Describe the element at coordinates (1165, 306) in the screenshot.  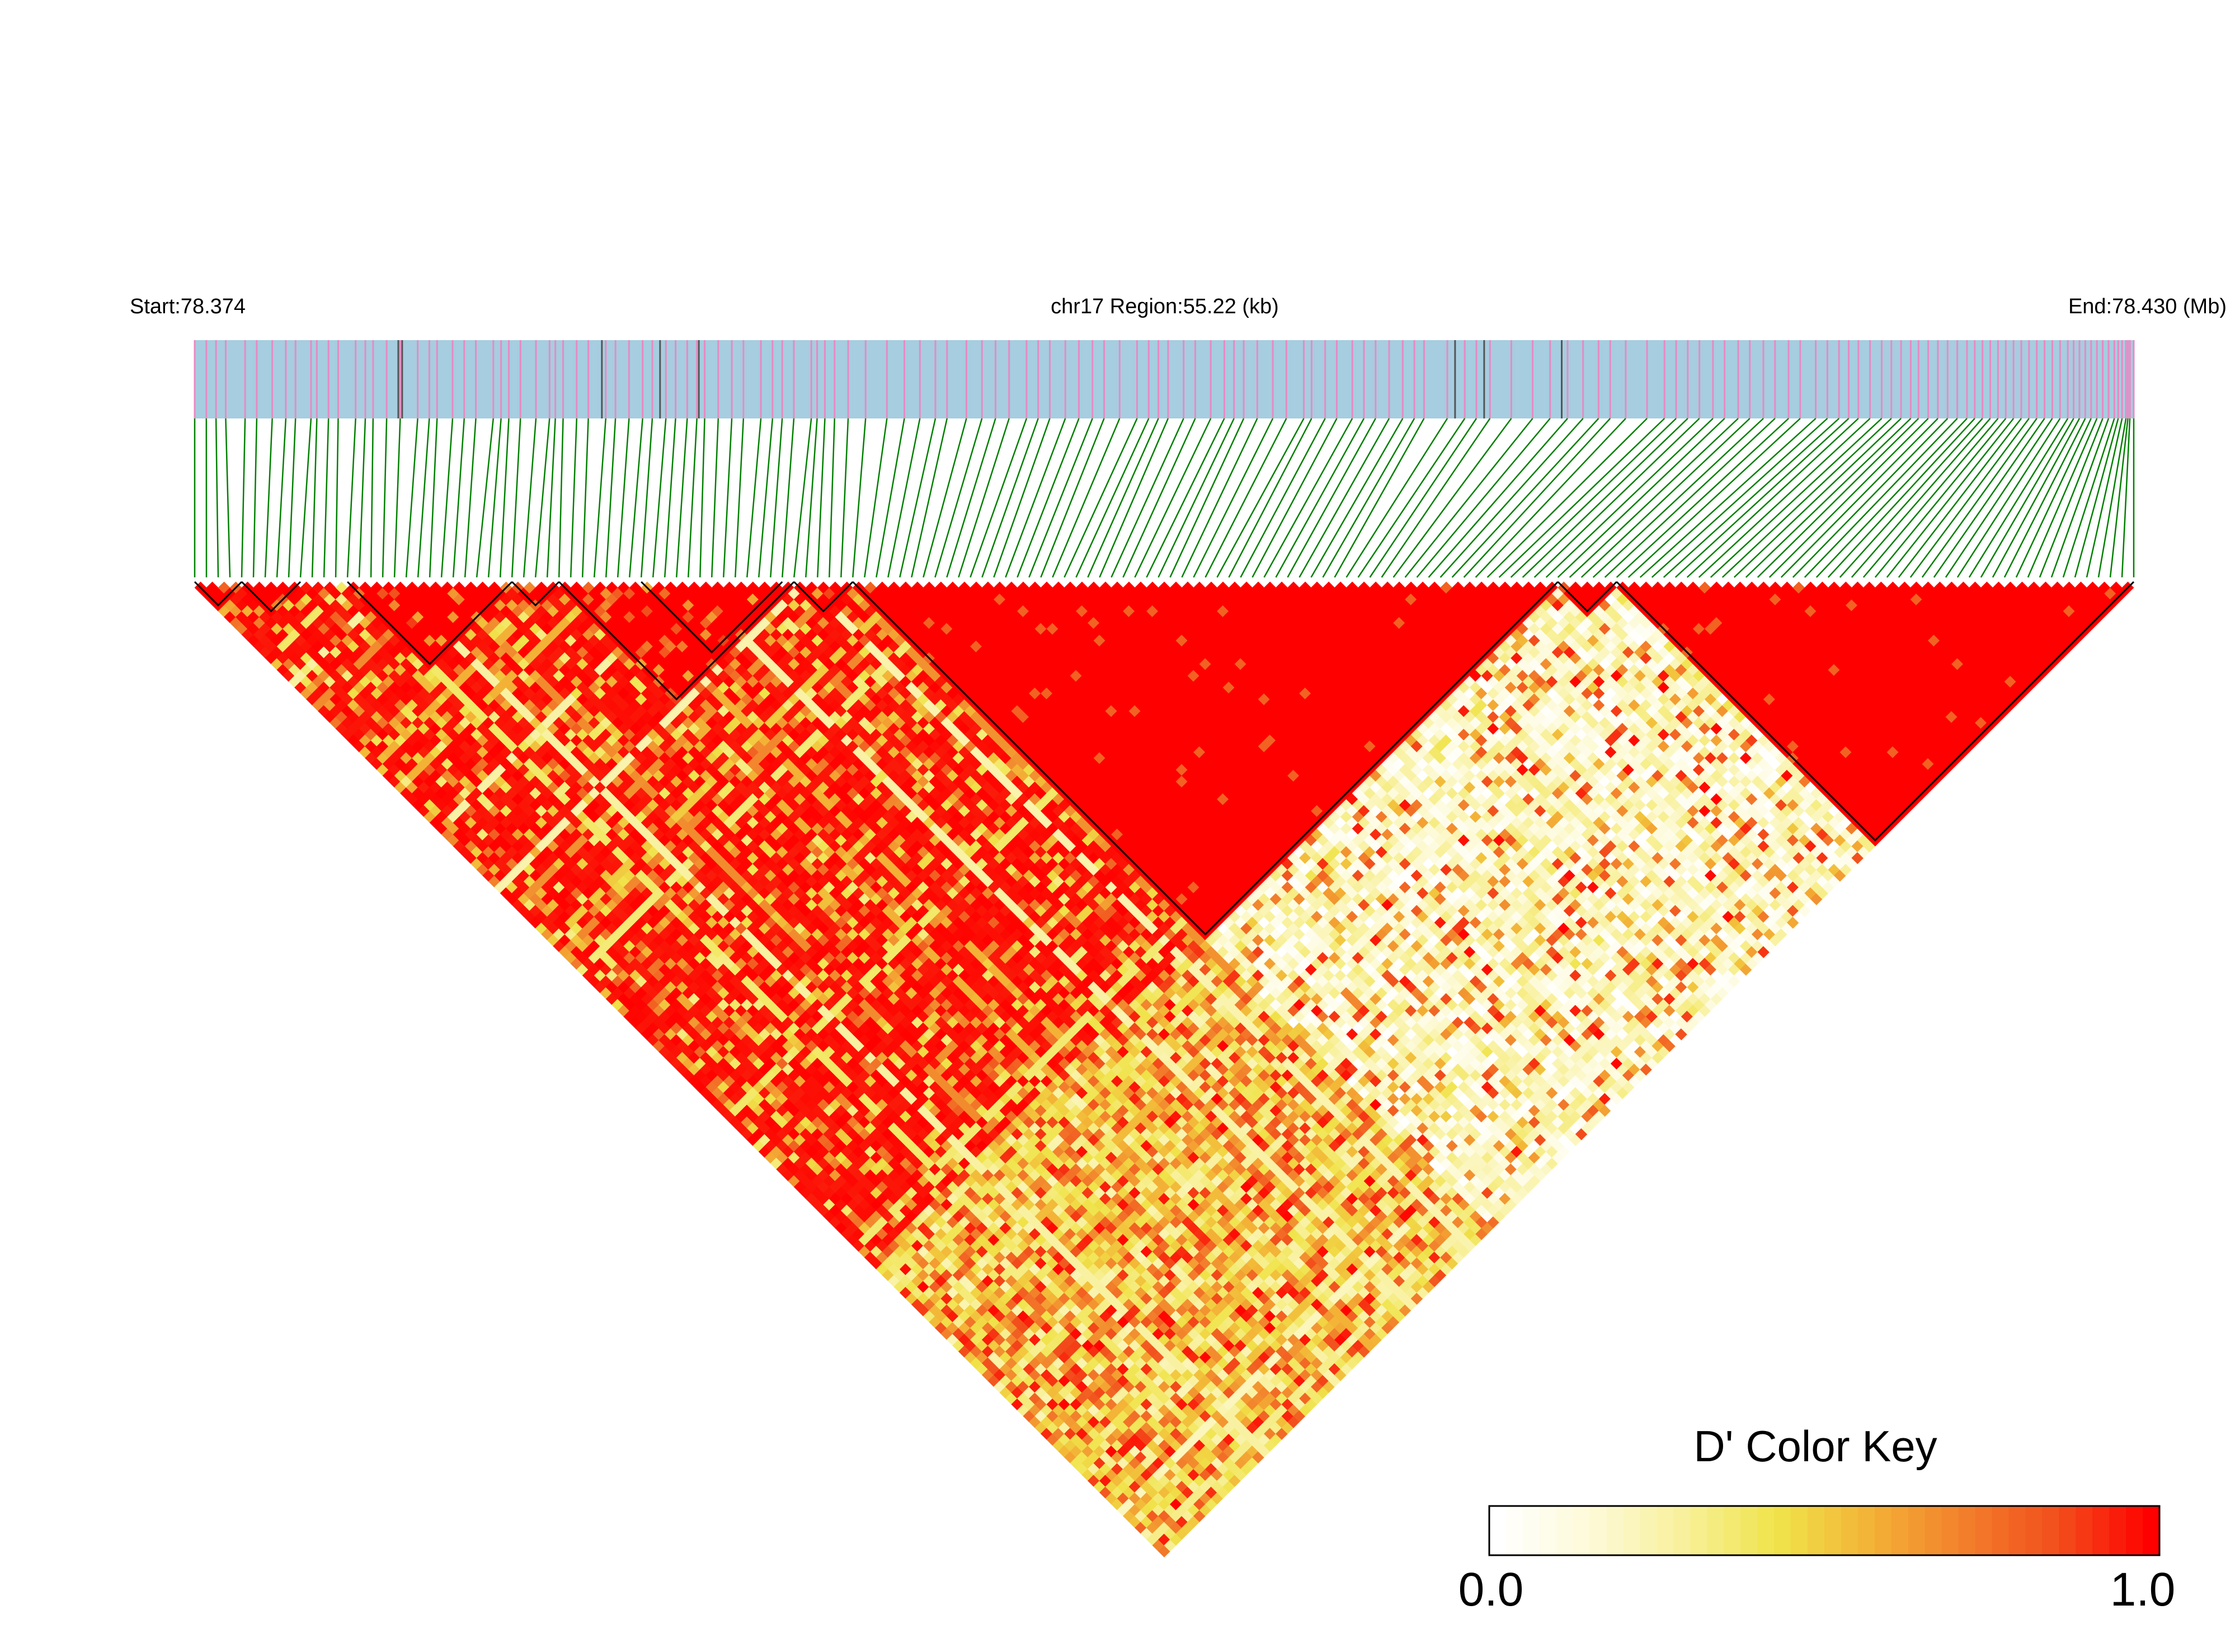
I see `region-title-label: chr17 Region:55.22 (kb)` at that location.